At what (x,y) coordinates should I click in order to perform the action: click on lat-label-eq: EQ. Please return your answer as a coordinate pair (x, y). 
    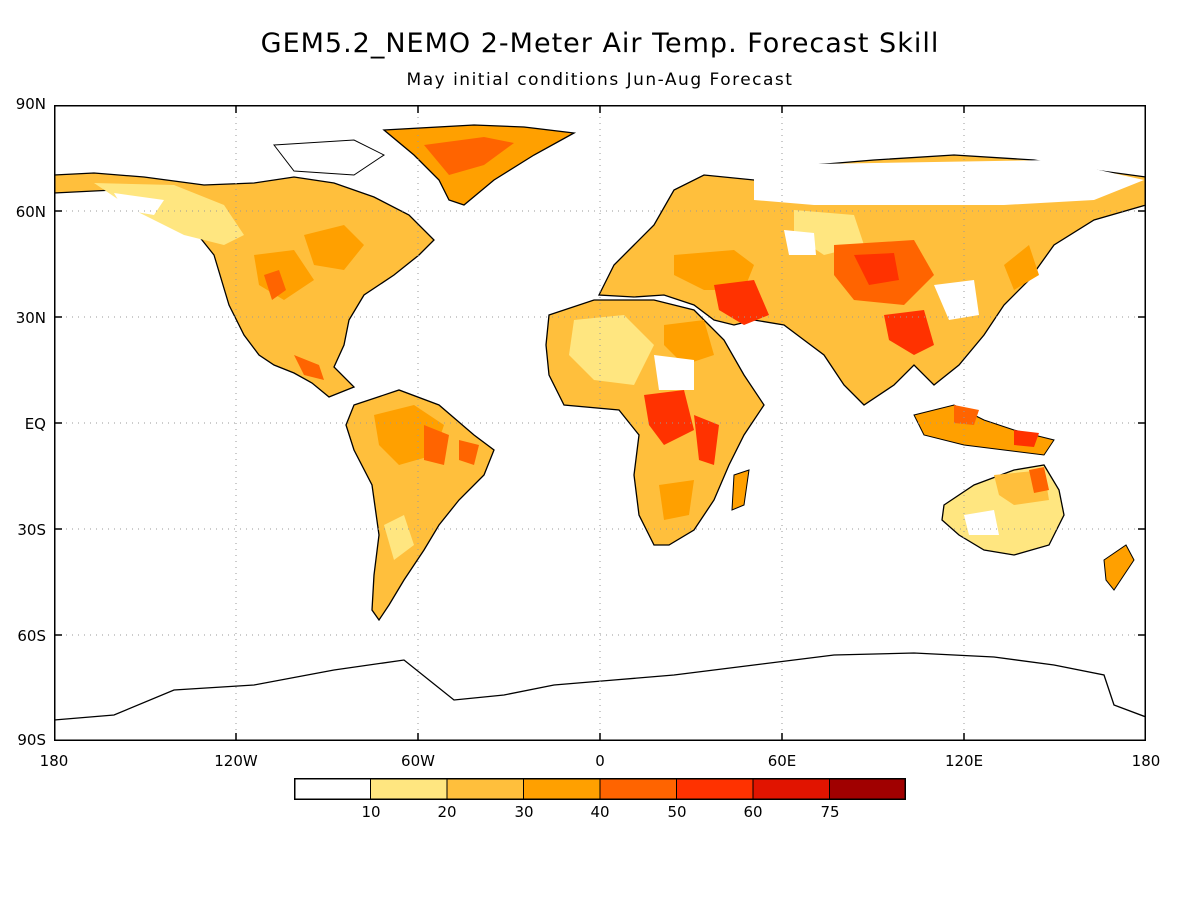
    Looking at the image, I should click on (35, 424).